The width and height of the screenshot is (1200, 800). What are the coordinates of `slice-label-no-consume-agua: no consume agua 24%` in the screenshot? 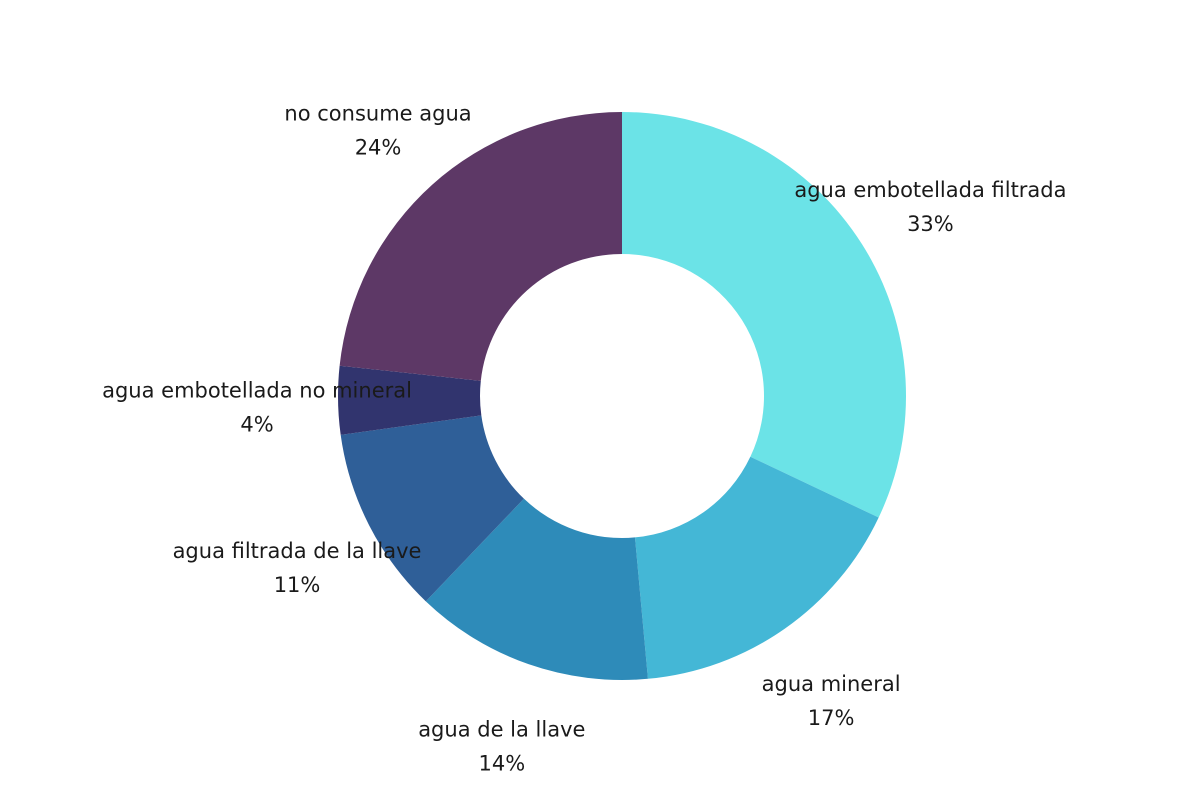 It's located at (377, 131).